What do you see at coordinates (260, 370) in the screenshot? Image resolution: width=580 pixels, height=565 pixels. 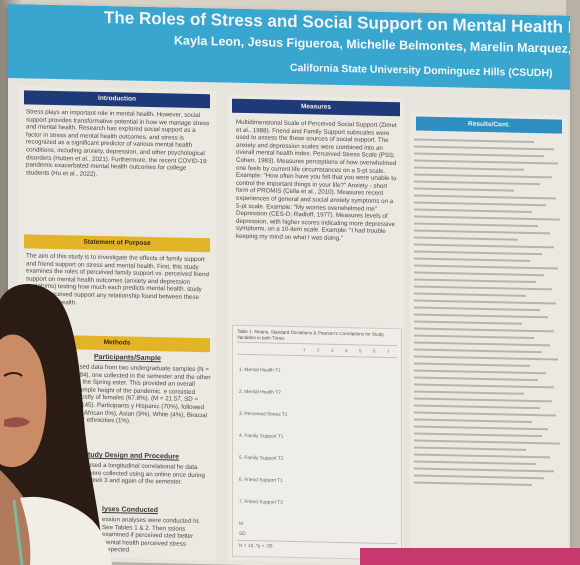 I see `table-row-label: 1. Mental Health T1` at bounding box center [260, 370].